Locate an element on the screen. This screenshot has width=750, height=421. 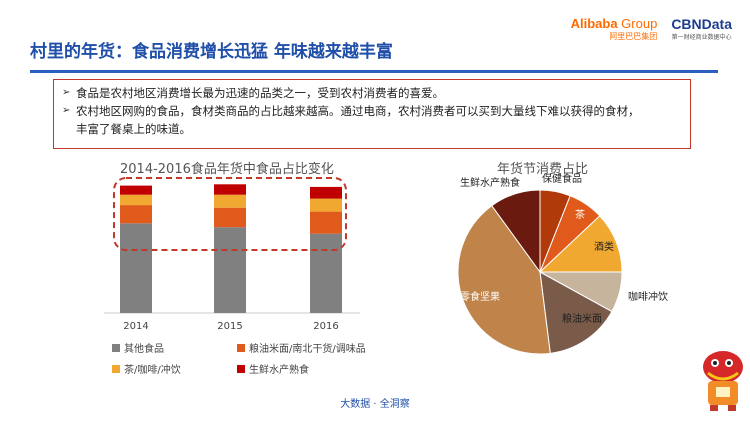
pie-slice-label: 咖啡冲饮 is located at coordinates (648, 296).